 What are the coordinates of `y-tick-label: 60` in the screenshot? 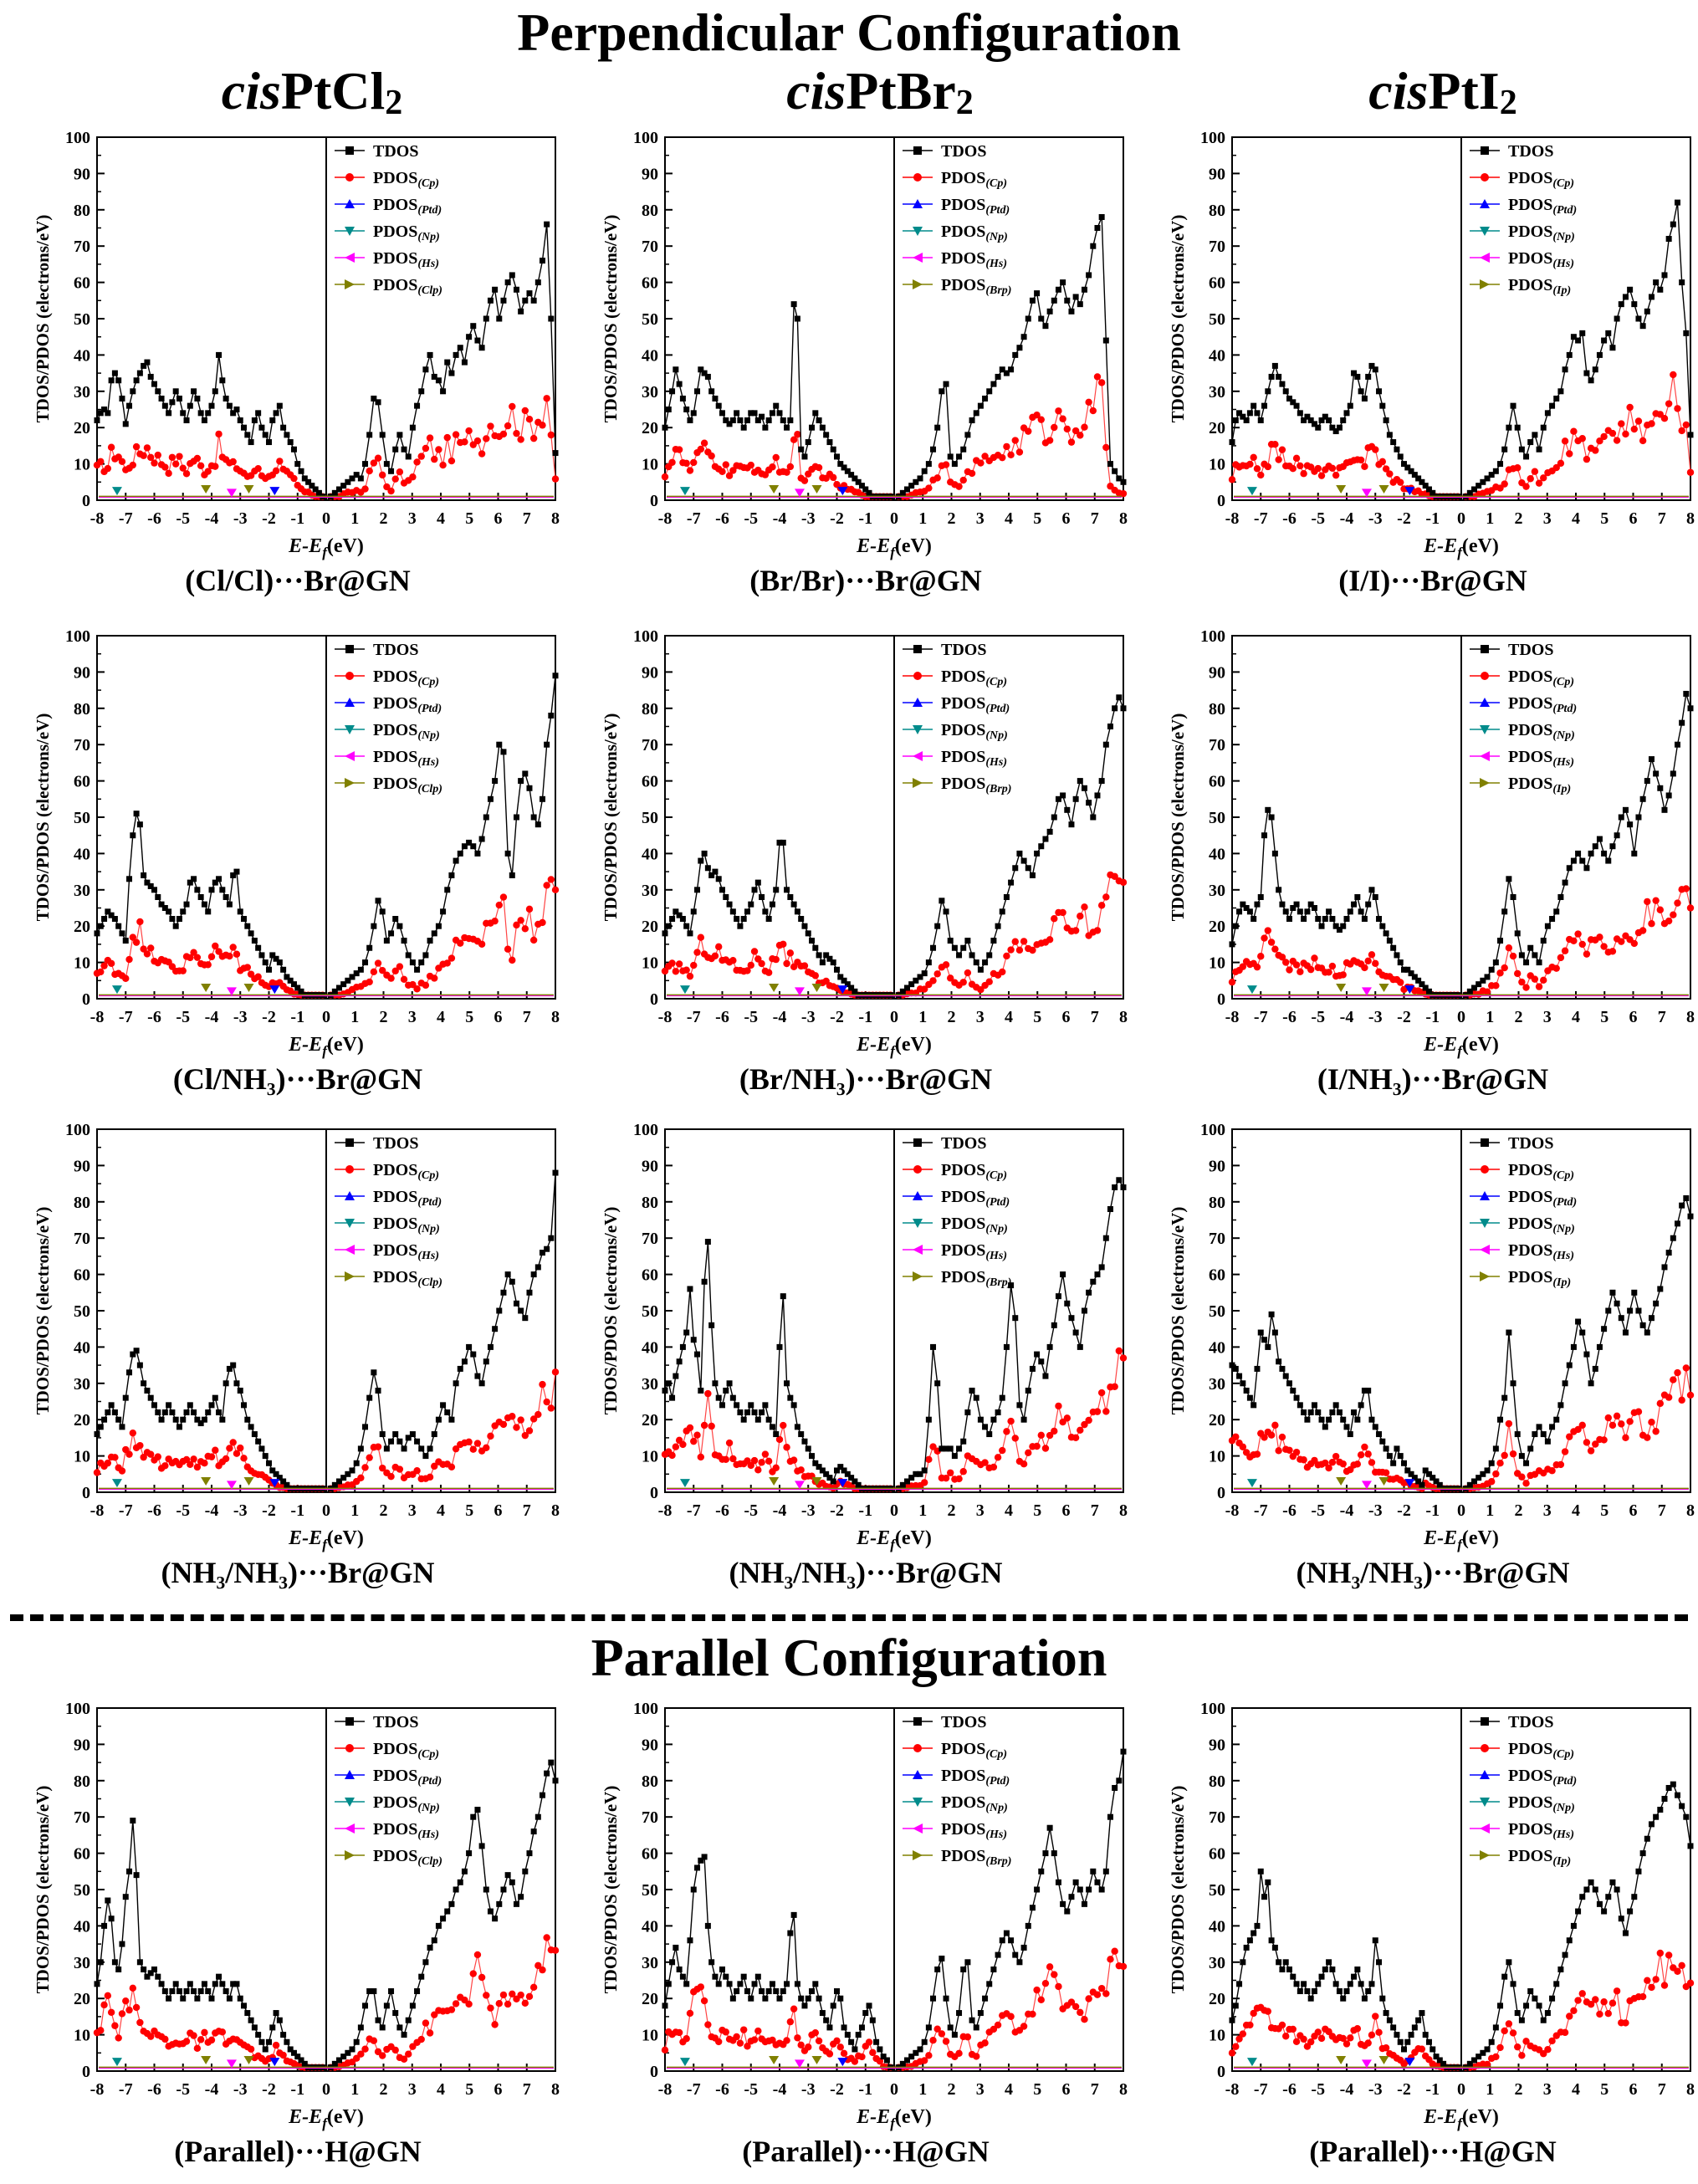 It's located at (82, 1275).